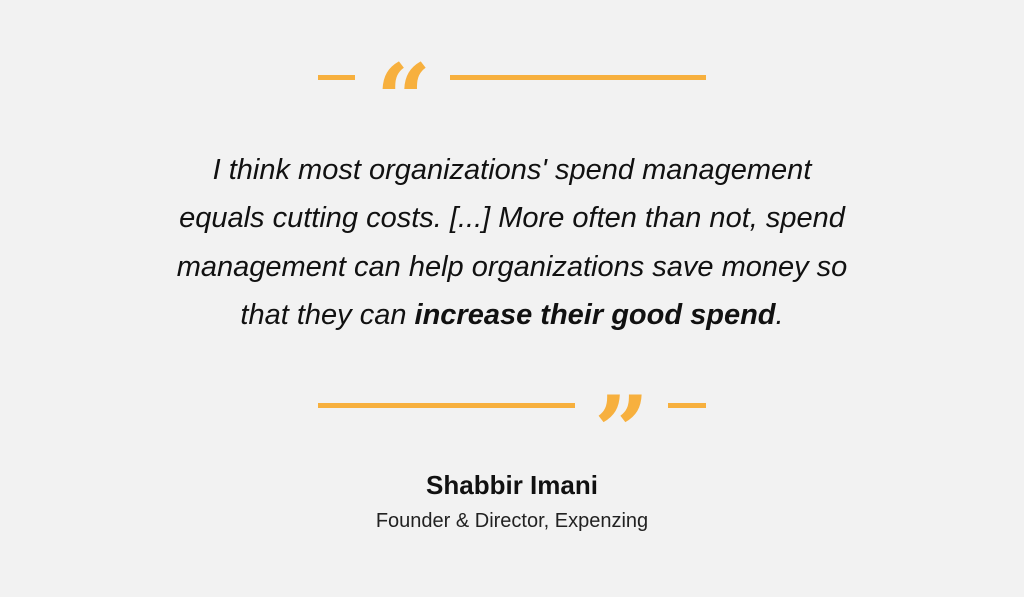 The height and width of the screenshot is (597, 1024). I want to click on author-role: Founder & Director, Expenzing, so click(512, 521).